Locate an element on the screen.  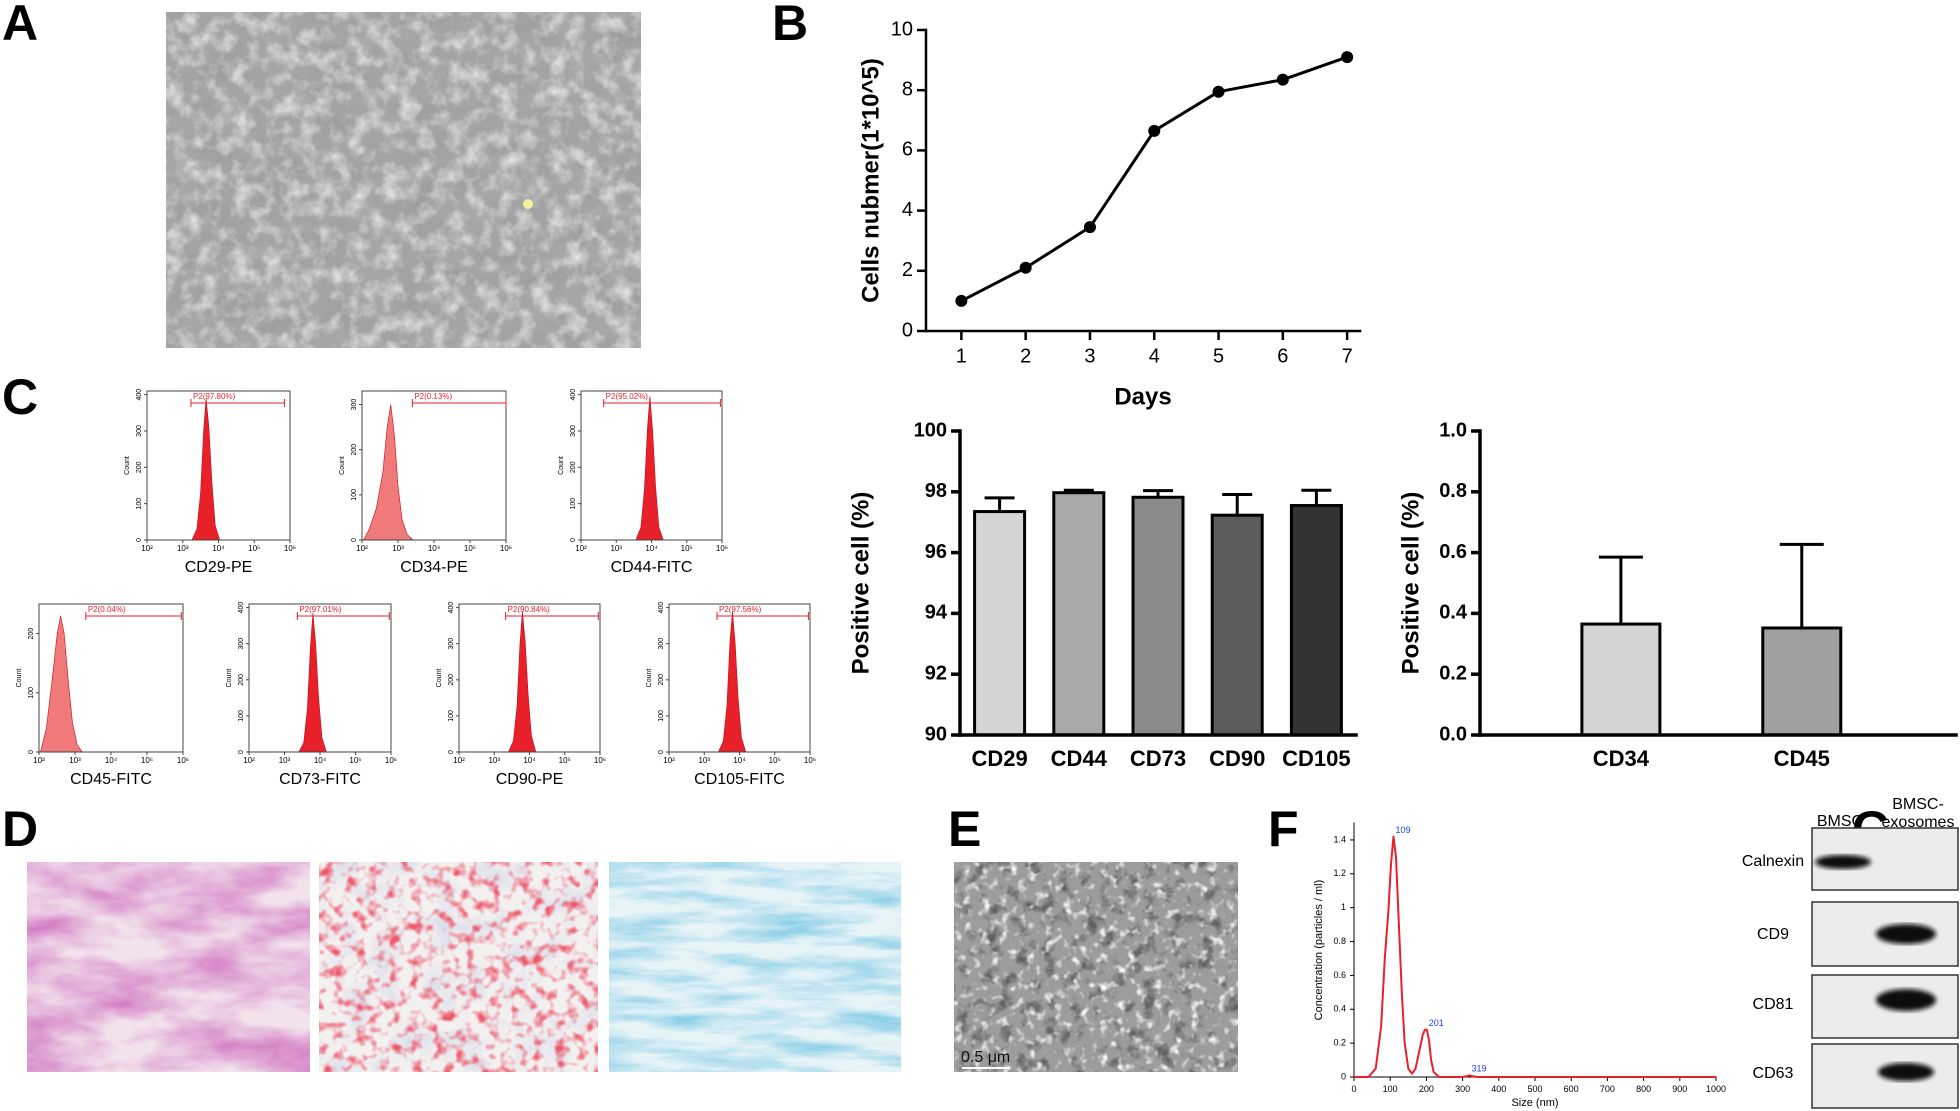
protein-label: CD81 is located at coordinates (1773, 1004).